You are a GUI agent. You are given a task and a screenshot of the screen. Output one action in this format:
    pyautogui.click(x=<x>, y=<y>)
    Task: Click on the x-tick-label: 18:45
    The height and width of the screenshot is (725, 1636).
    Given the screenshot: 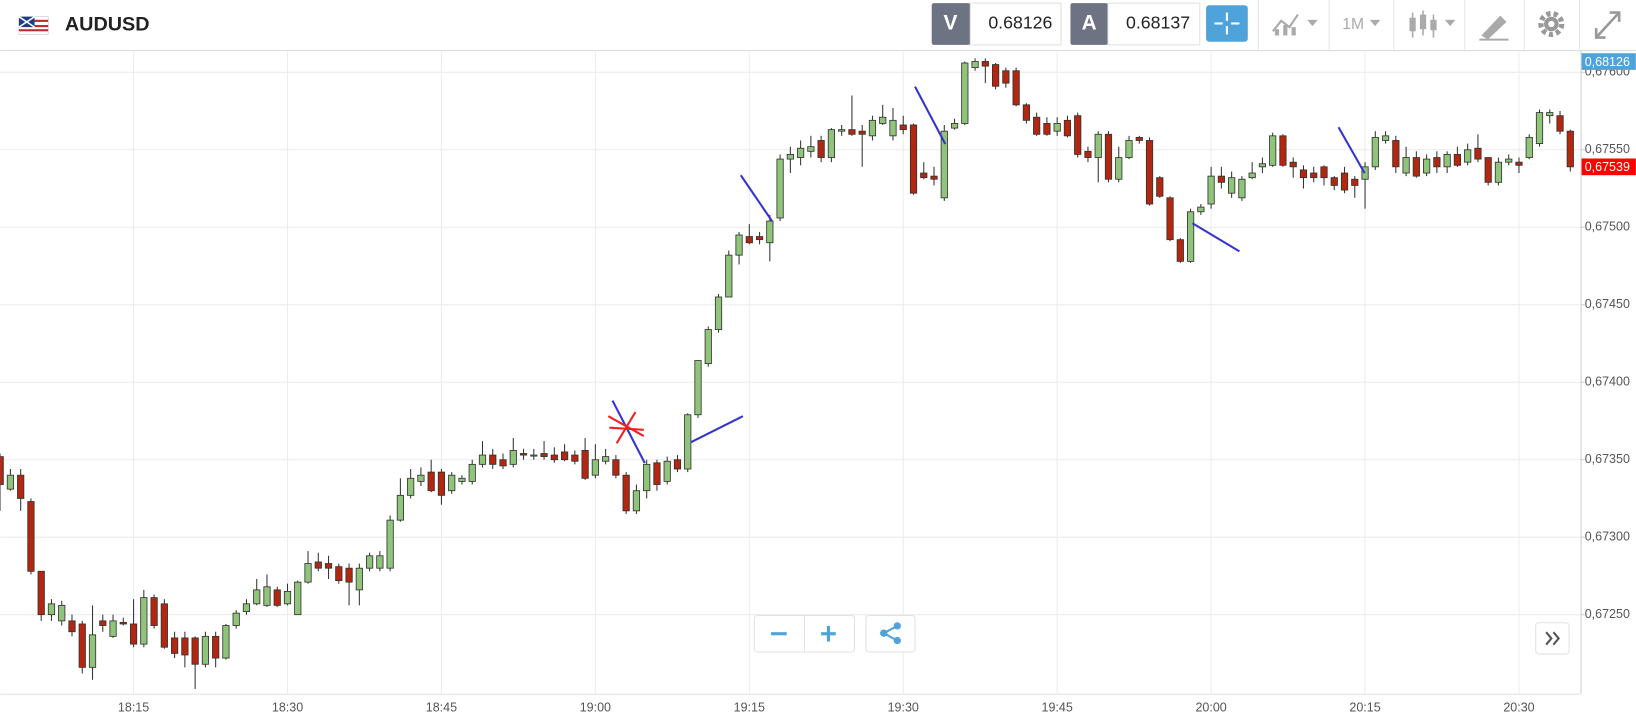 What is the action you would take?
    pyautogui.click(x=441, y=708)
    